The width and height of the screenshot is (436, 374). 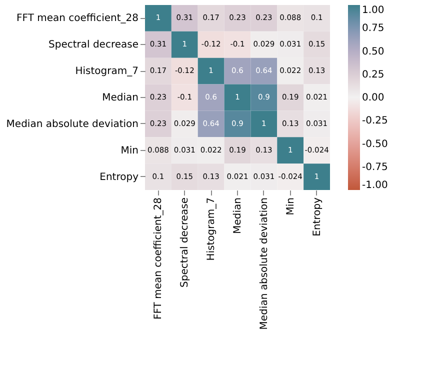 I want to click on color-bar-label: -0.75, so click(x=375, y=167).